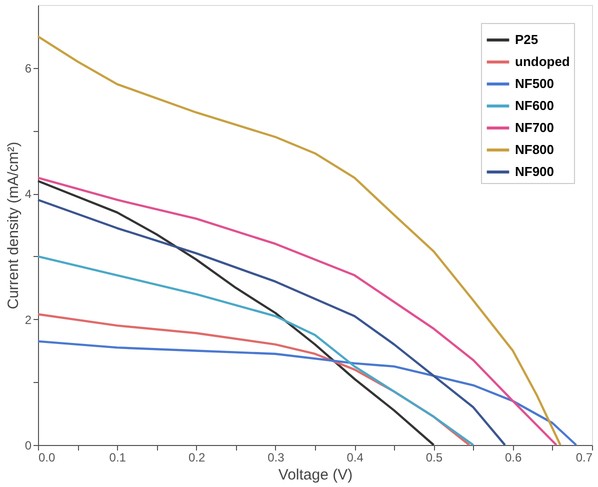 This screenshot has height=487, width=598. I want to click on legend-label: NF600, so click(534, 105).